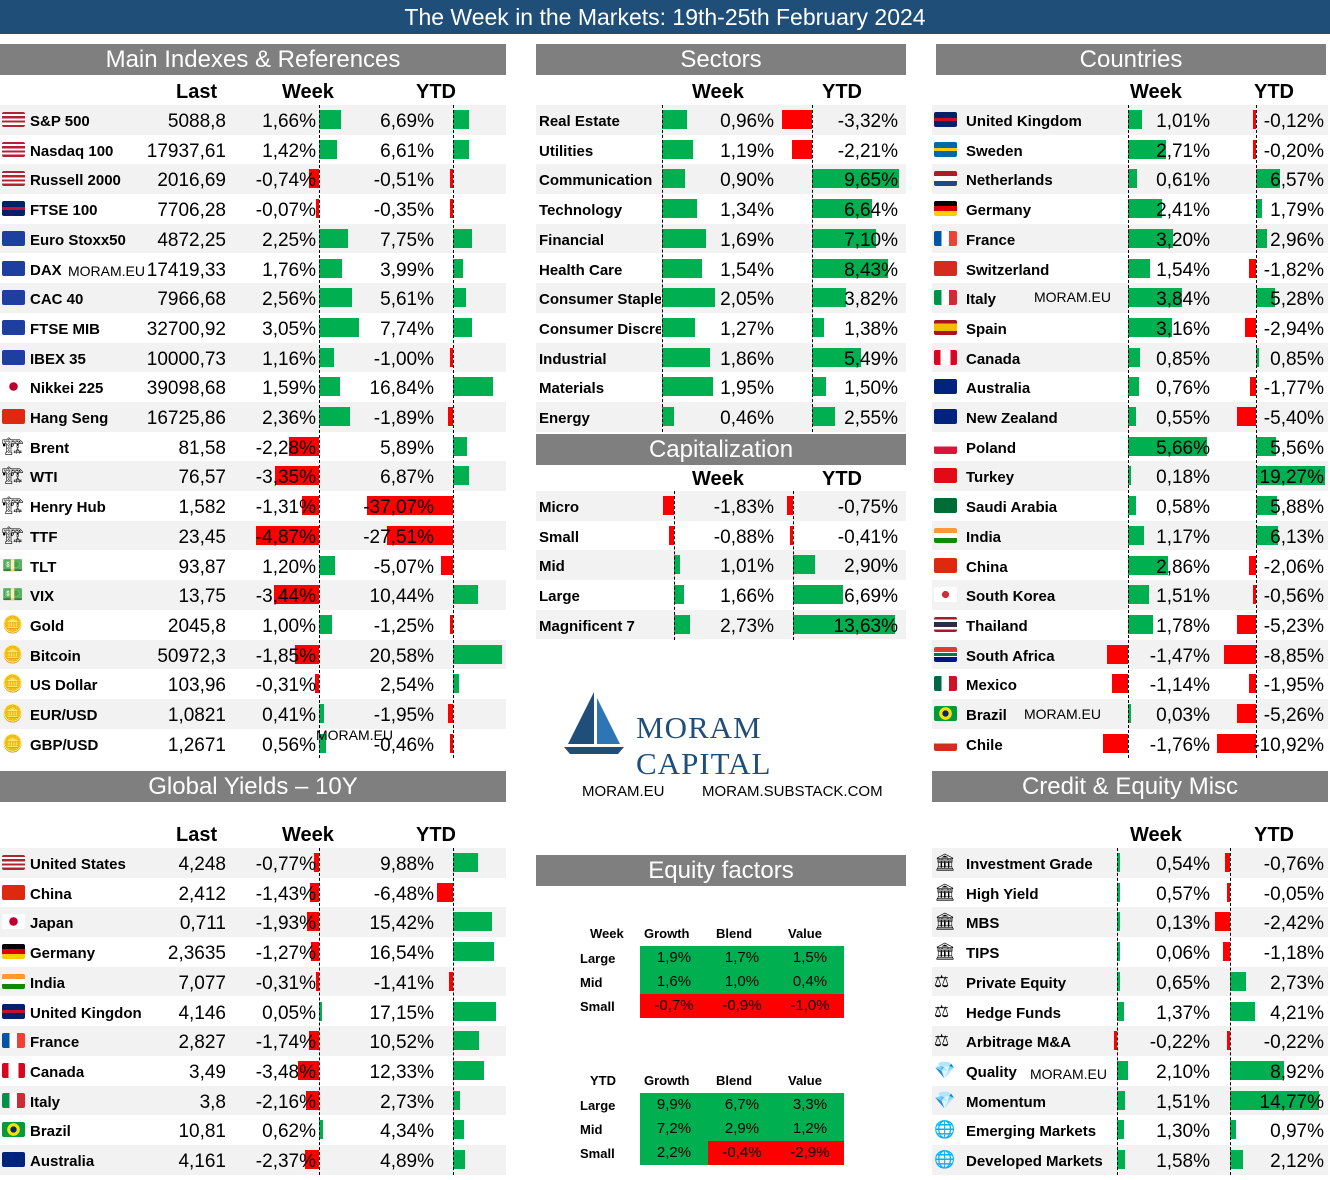 The width and height of the screenshot is (1330, 1180). I want to click on row-week-value: -3,44%, so click(285, 597).